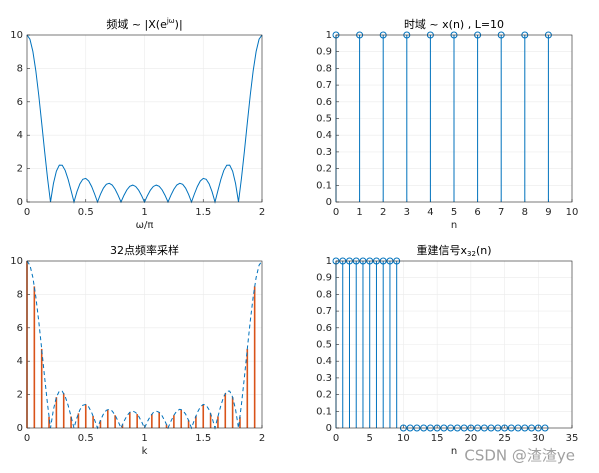 The height and width of the screenshot is (473, 599). Describe the element at coordinates (525, 212) in the screenshot. I see `x-tick-label: 8` at that location.